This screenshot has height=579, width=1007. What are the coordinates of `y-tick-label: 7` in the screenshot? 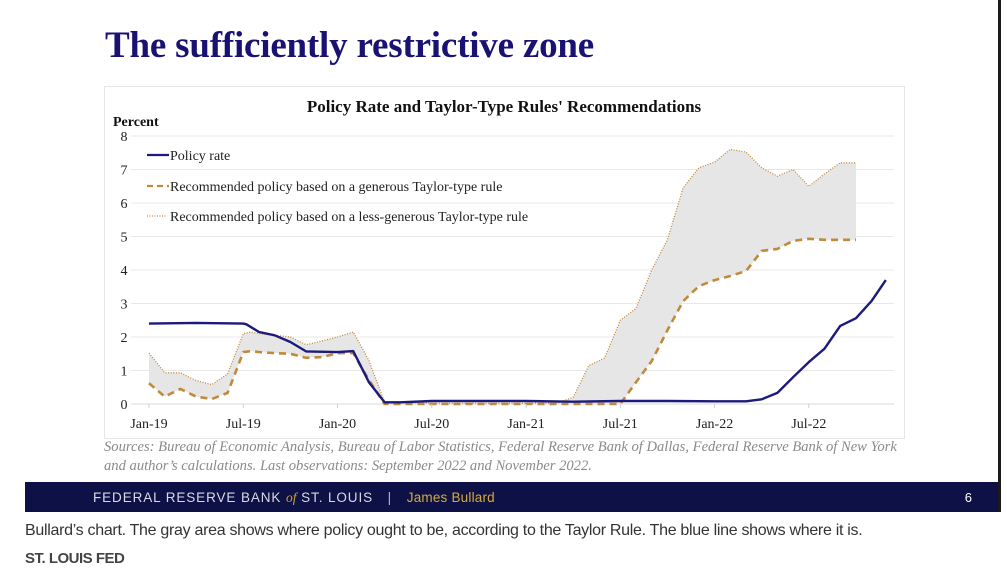 It's located at (124, 171).